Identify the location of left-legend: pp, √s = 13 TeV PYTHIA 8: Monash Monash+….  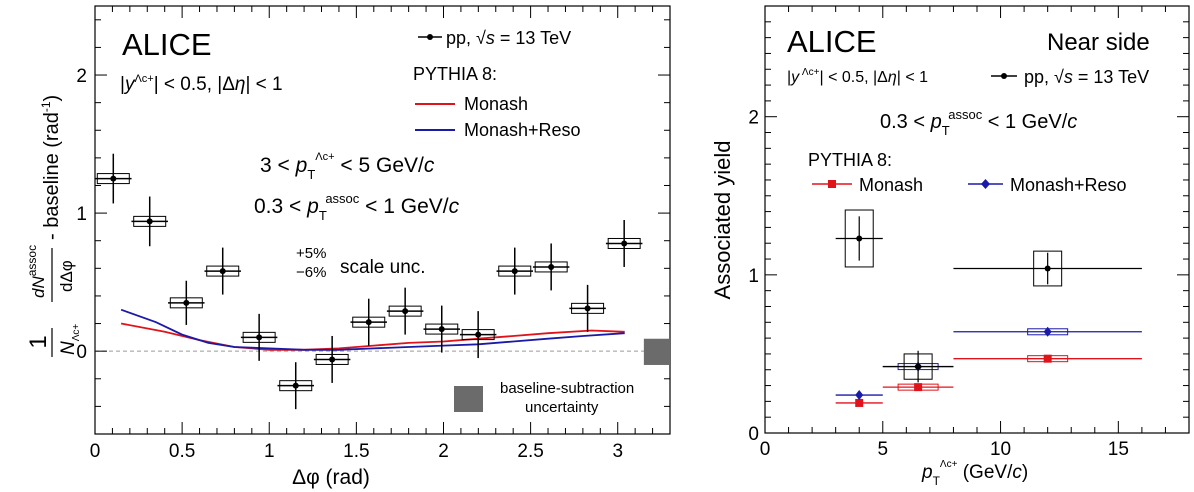
(497, 84).